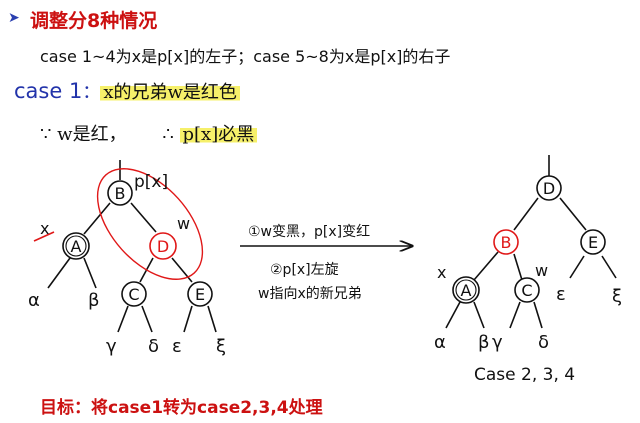 Image resolution: width=640 pixels, height=423 pixels. I want to click on case1-colon: ：, so click(91, 92).